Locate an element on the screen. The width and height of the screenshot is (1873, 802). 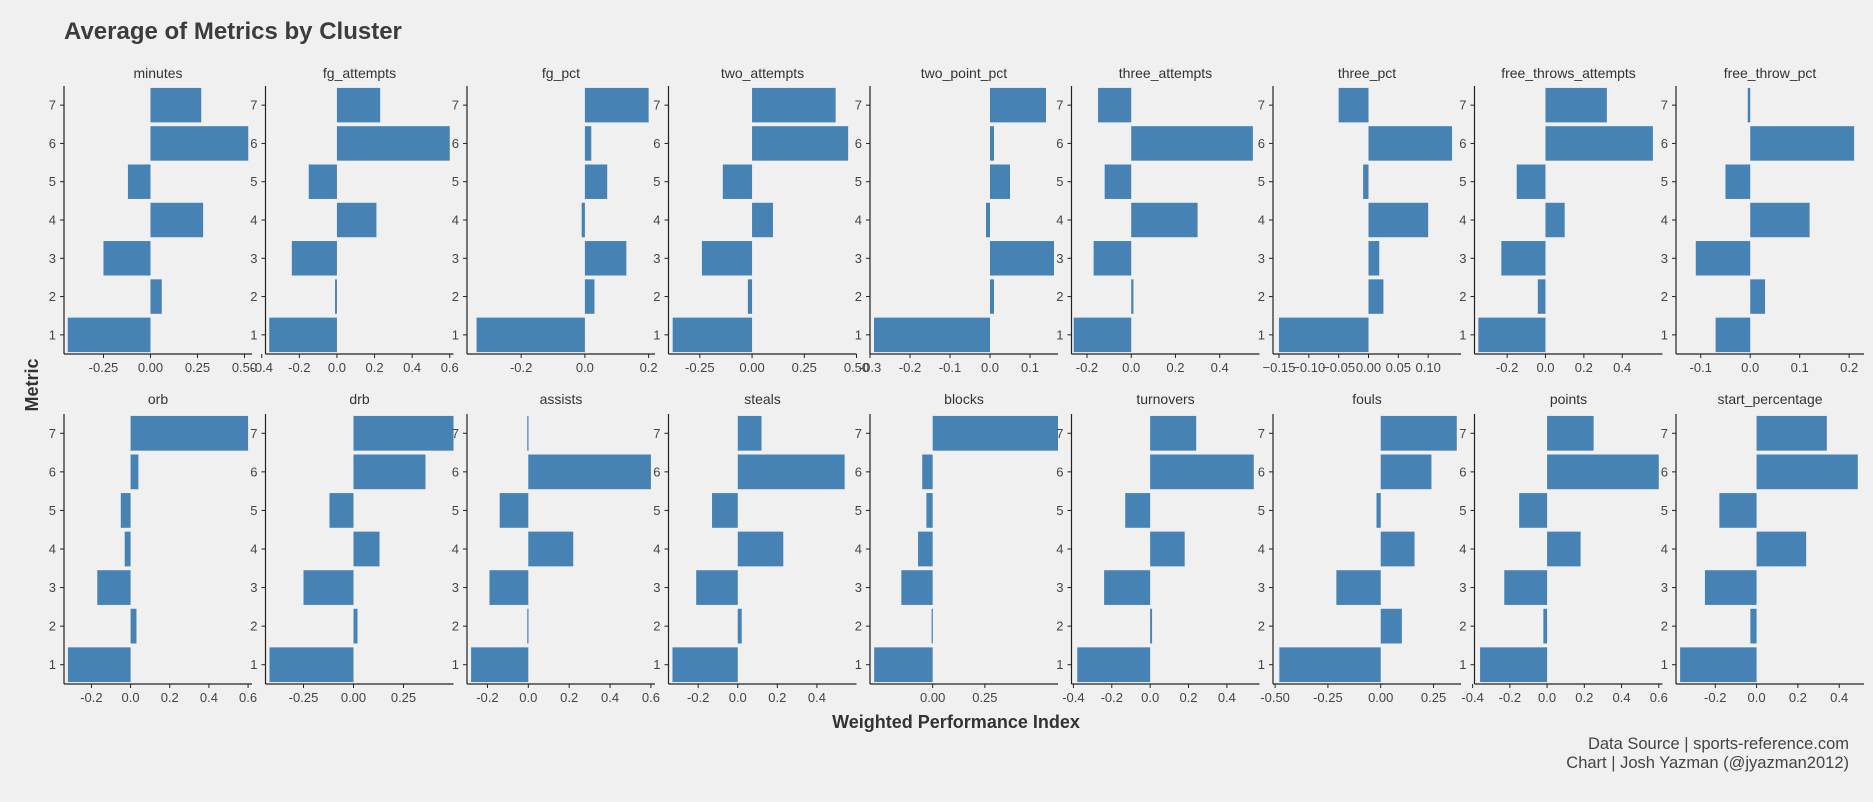
facet-title: minutes is located at coordinates (157, 73).